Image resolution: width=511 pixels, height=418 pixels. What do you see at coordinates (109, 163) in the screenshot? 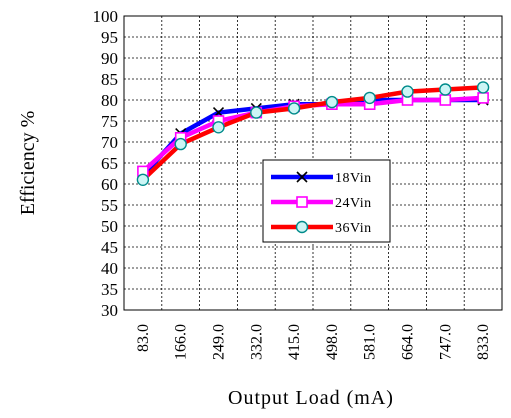
I see `y-tick-label: 65` at bounding box center [109, 163].